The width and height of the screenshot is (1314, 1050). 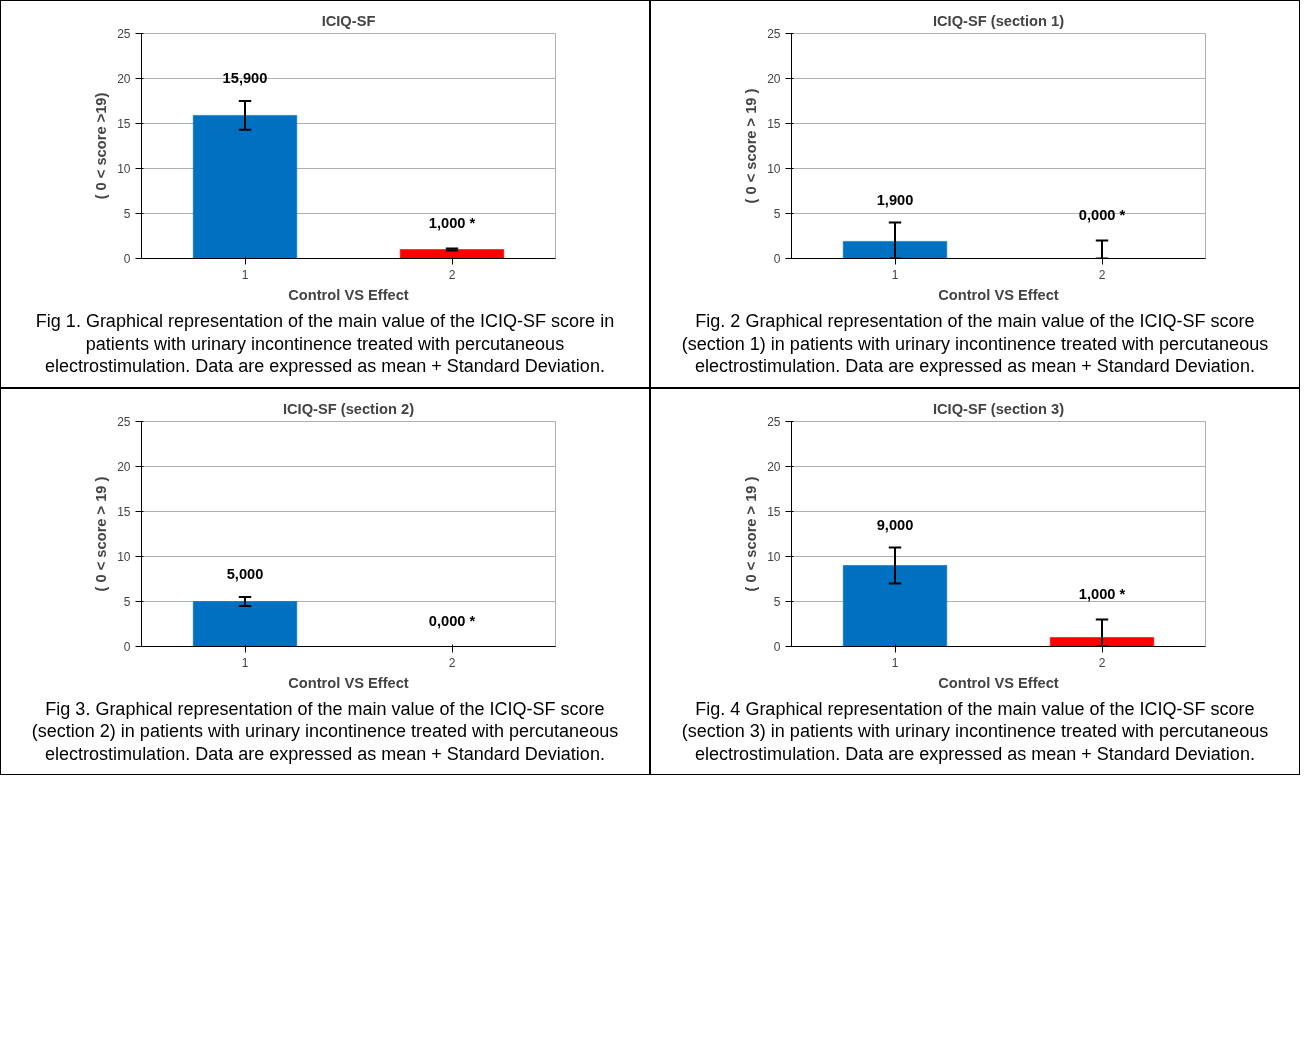 I want to click on data-label: 1,900, so click(x=895, y=199).